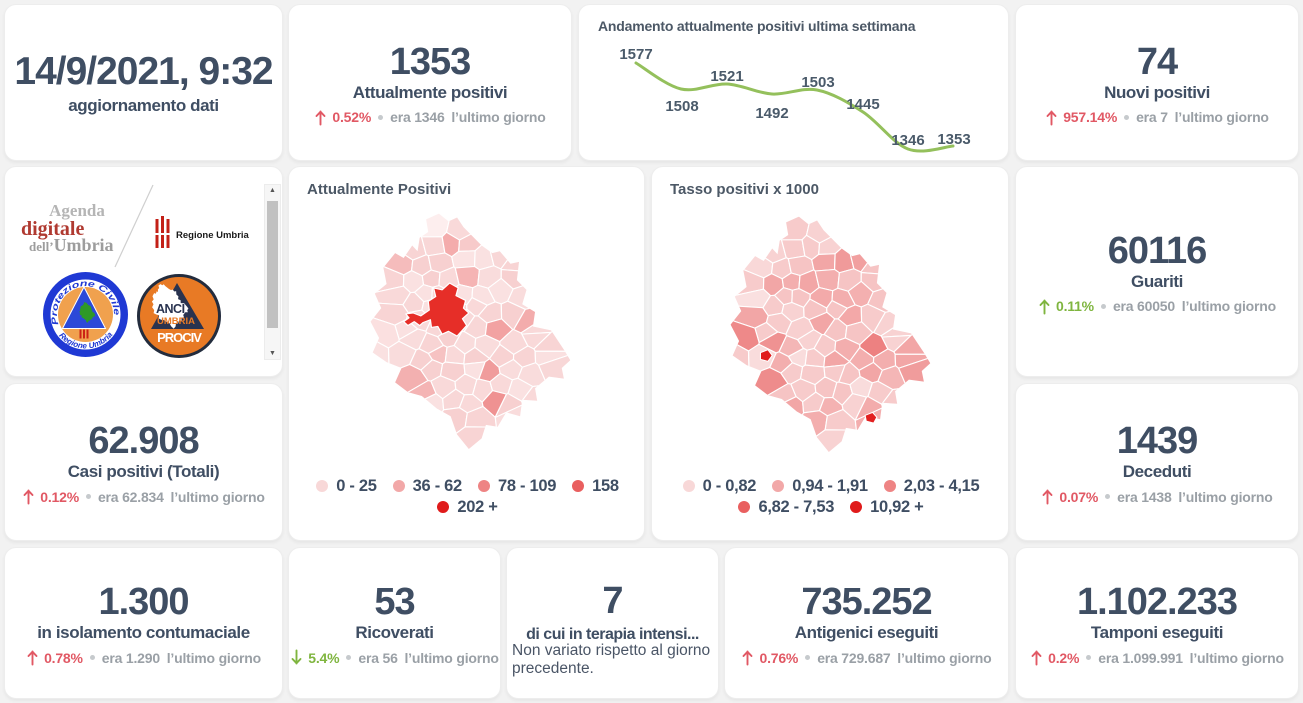 This screenshot has width=1303, height=703. What do you see at coordinates (52, 229) in the screenshot?
I see `svg-text: digitale` at bounding box center [52, 229].